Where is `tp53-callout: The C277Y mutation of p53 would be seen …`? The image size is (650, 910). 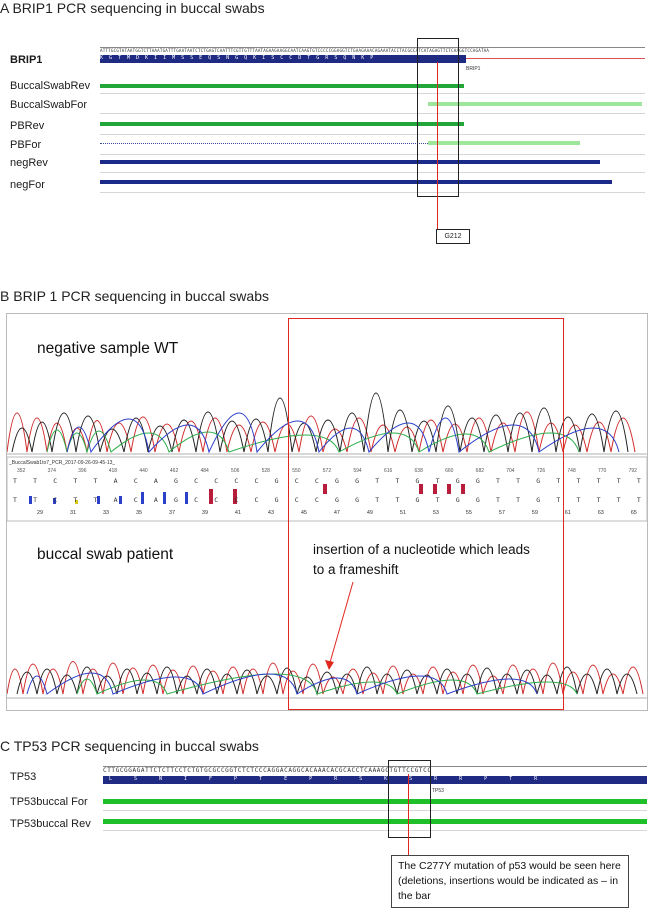
tp53-callout: The C277Y mutation of p53 would be seen … is located at coordinates (510, 881).